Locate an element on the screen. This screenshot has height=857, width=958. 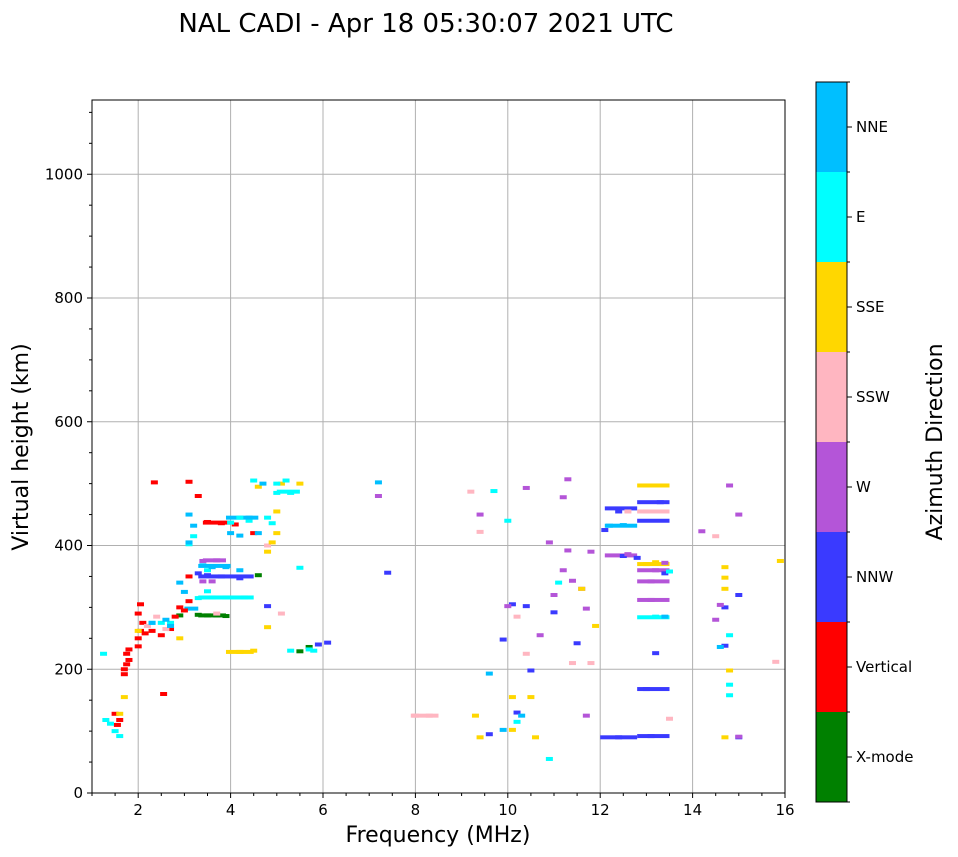
x-tick-label: 12 is located at coordinates (600, 810).